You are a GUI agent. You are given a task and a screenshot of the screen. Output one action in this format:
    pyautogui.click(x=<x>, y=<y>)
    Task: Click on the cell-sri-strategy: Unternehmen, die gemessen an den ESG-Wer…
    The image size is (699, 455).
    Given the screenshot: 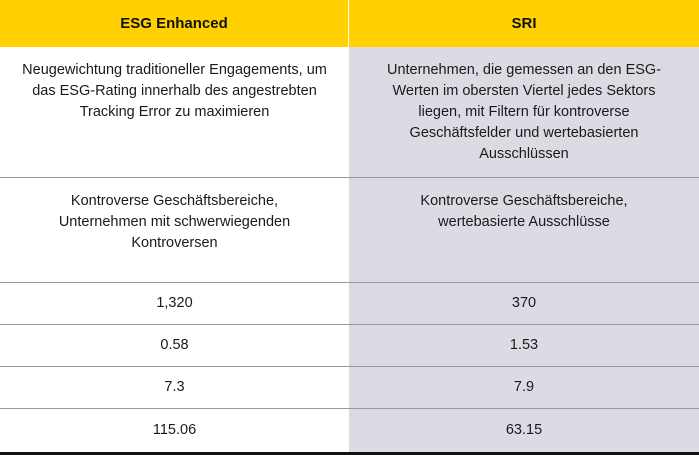 What is the action you would take?
    pyautogui.click(x=524, y=112)
    